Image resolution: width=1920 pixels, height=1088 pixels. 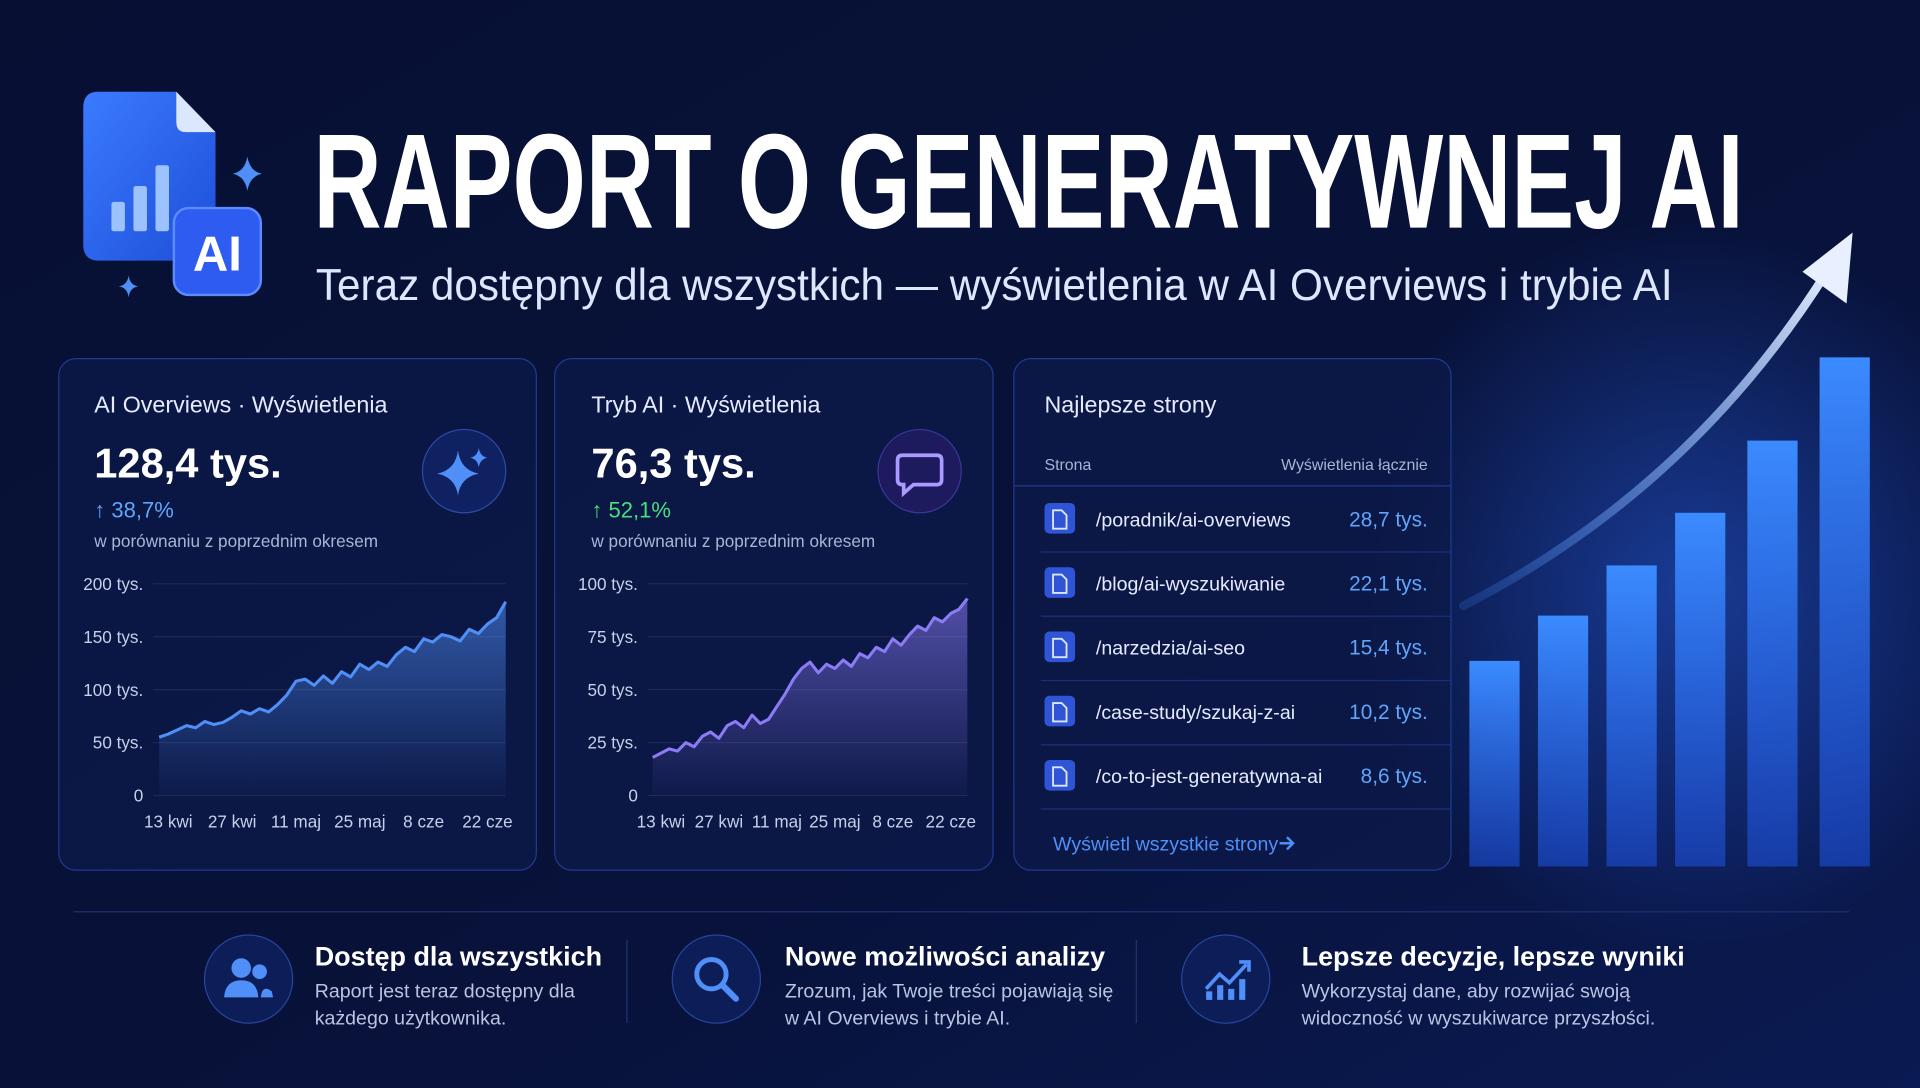 I want to click on page-views: 28,7 tys., so click(x=1388, y=519).